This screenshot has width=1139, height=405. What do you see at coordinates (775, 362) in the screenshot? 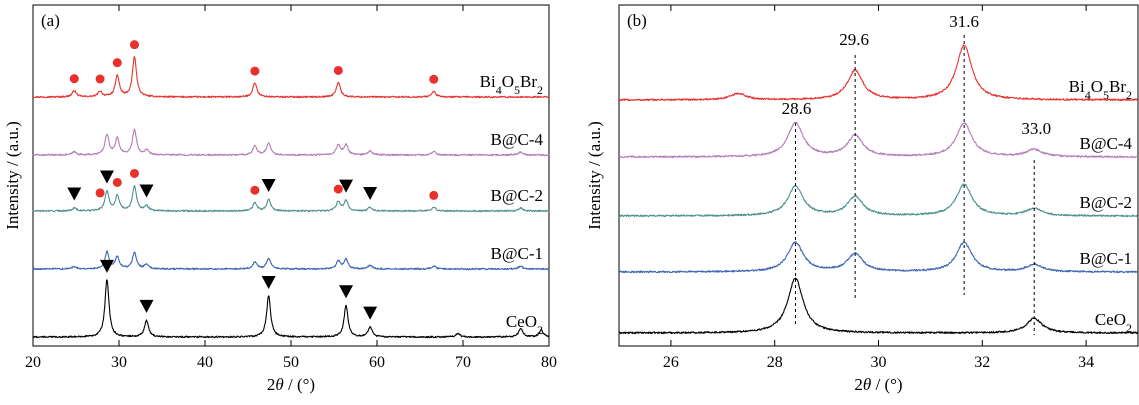
I see `x-tick-label: 28` at bounding box center [775, 362].